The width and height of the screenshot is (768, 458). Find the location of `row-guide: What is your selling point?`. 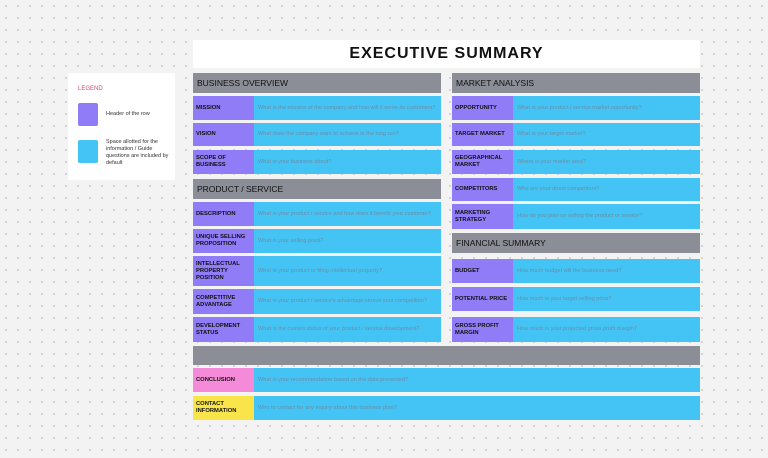

row-guide: What is your selling point? is located at coordinates (347, 241).